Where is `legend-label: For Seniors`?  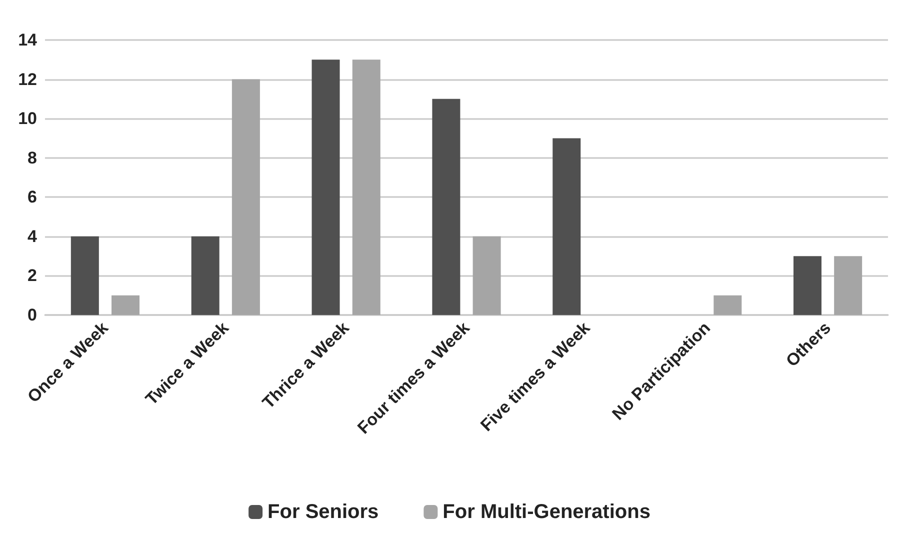 legend-label: For Seniors is located at coordinates (323, 512).